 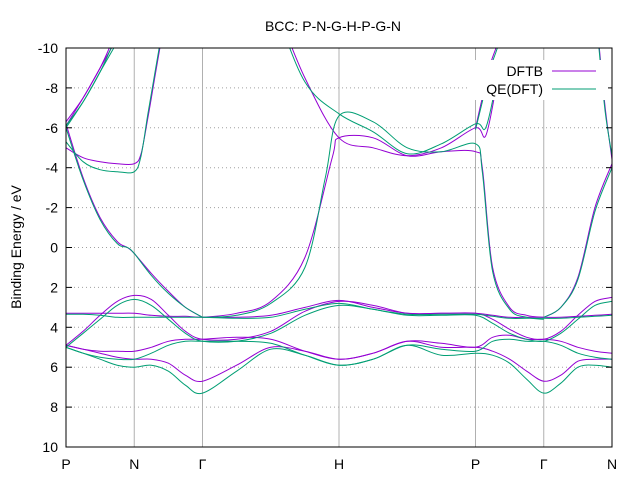 What do you see at coordinates (52, 128) in the screenshot?
I see `y-tick-label: -6` at bounding box center [52, 128].